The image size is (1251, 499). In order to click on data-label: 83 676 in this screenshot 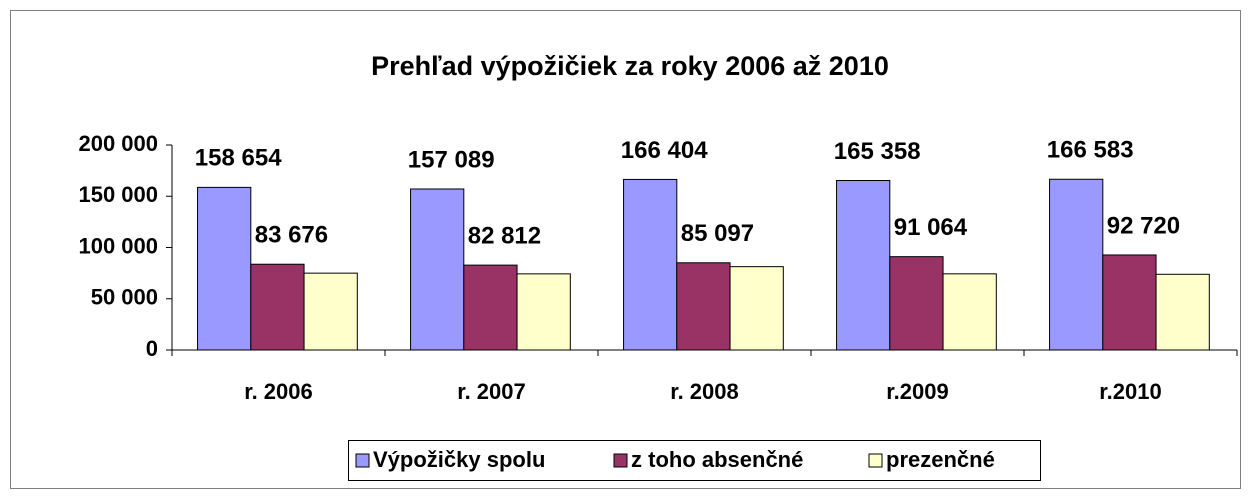, I will do `click(291, 235)`.